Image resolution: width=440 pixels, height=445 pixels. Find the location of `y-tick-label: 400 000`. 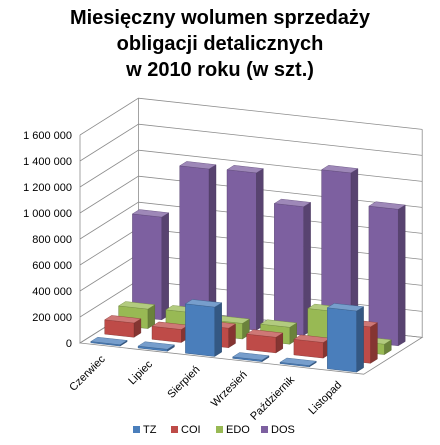

y-tick-label: 400 000 is located at coordinates (52, 292).